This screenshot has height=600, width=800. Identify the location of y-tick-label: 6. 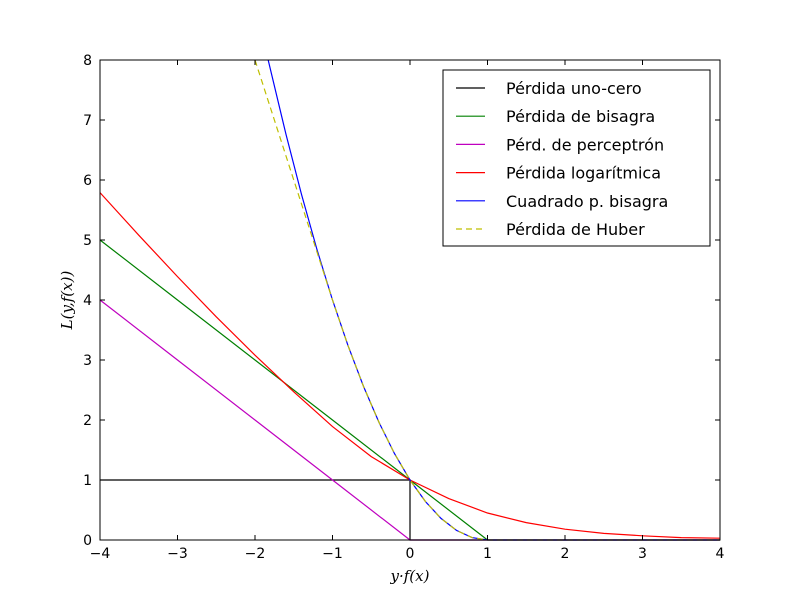
(87, 181).